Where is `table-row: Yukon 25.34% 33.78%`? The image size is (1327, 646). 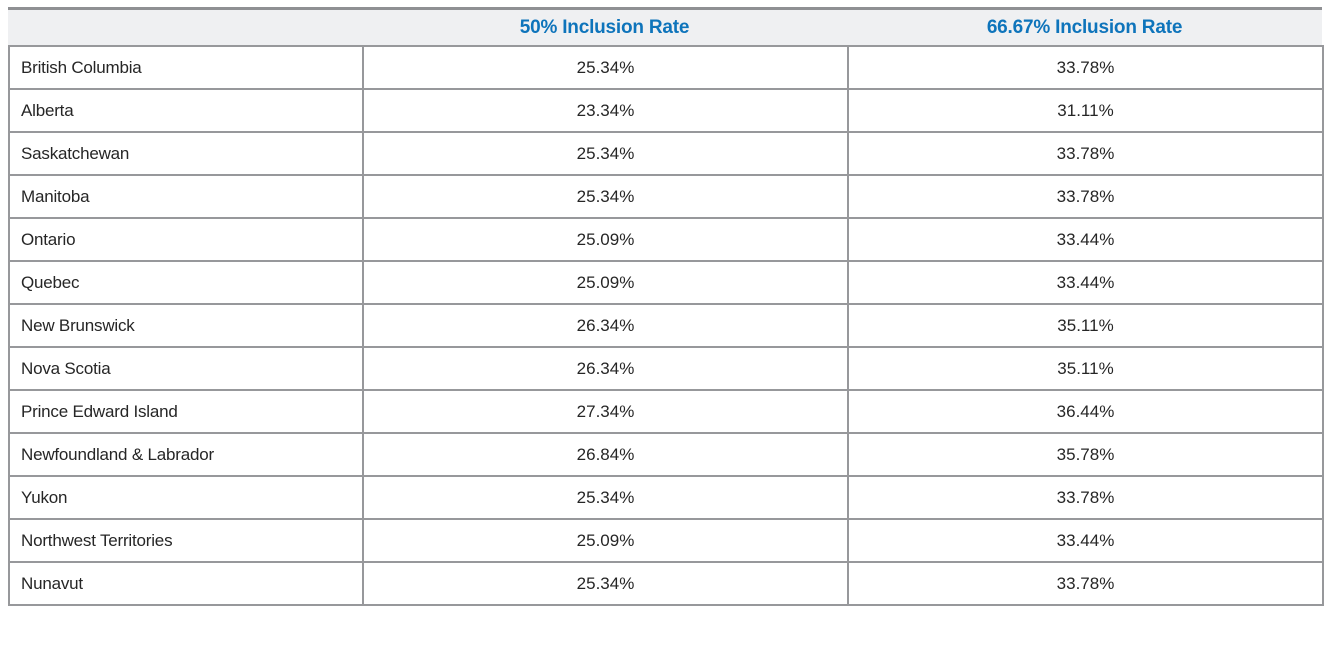
table-row: Yukon 25.34% 33.78% is located at coordinates (666, 497).